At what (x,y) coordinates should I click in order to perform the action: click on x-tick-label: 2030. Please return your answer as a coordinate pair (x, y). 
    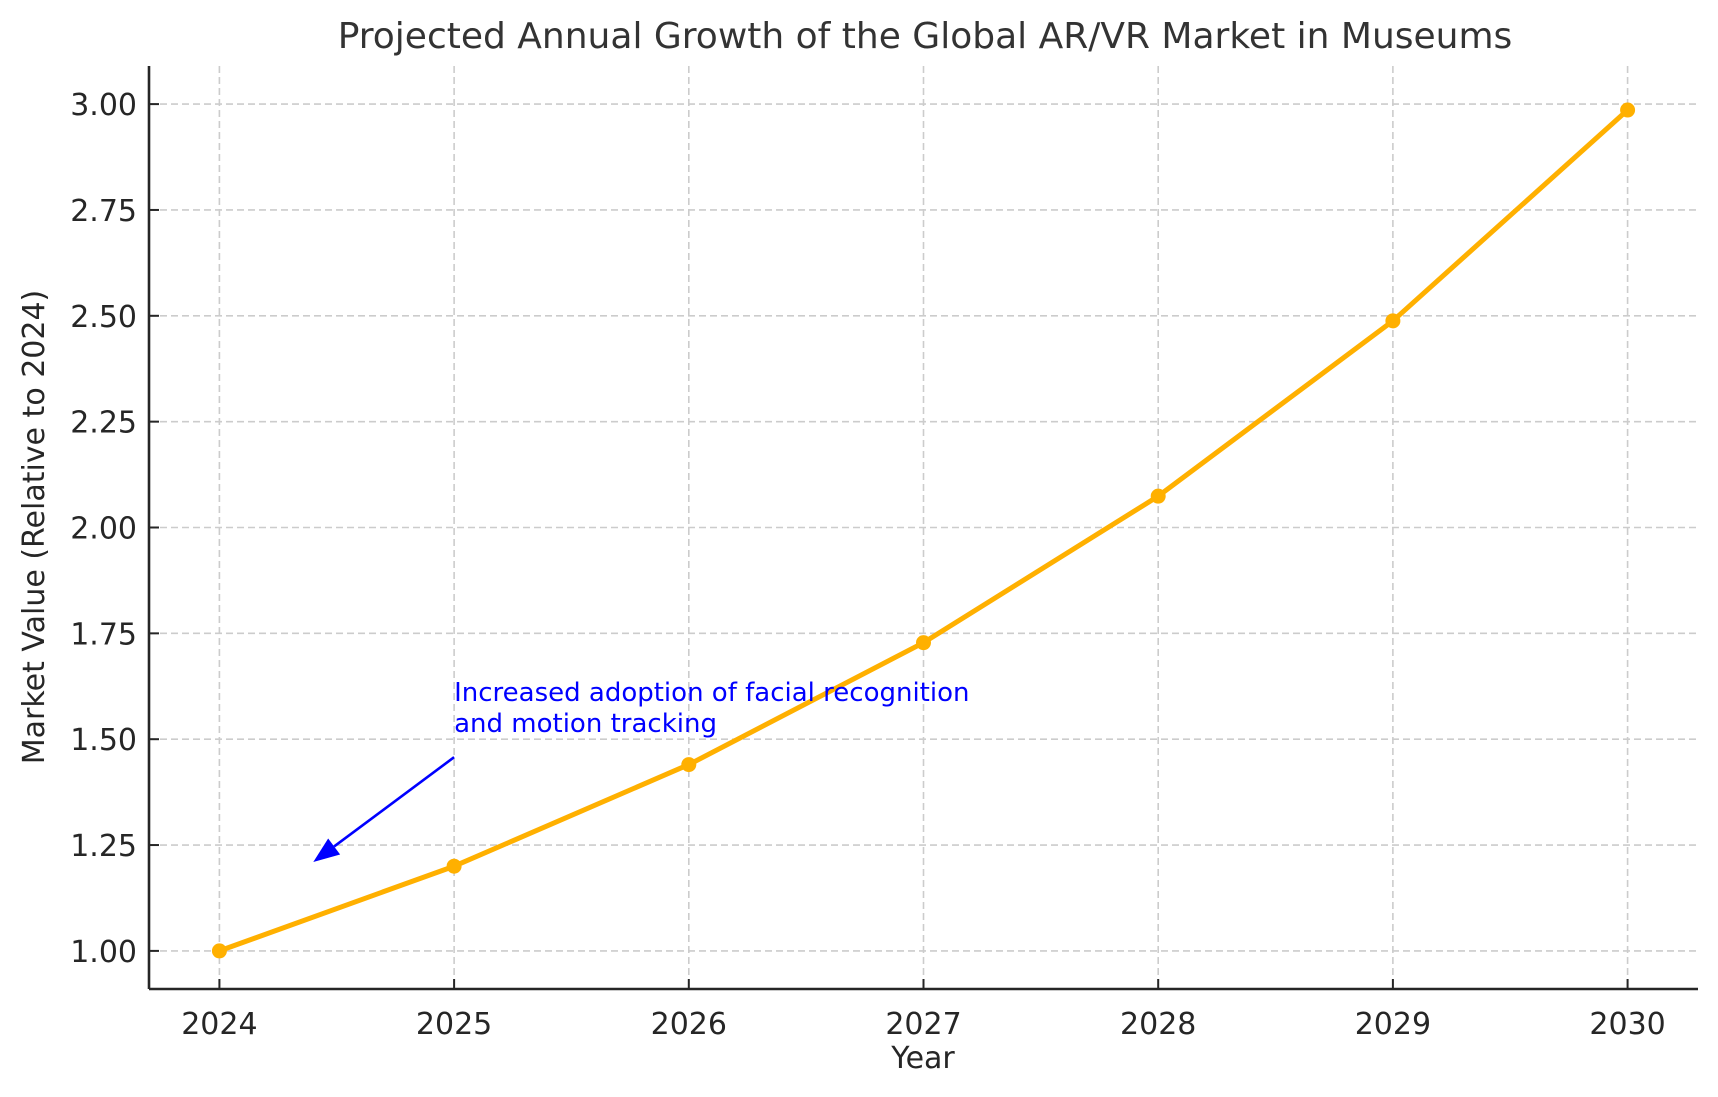
    Looking at the image, I should click on (1627, 1024).